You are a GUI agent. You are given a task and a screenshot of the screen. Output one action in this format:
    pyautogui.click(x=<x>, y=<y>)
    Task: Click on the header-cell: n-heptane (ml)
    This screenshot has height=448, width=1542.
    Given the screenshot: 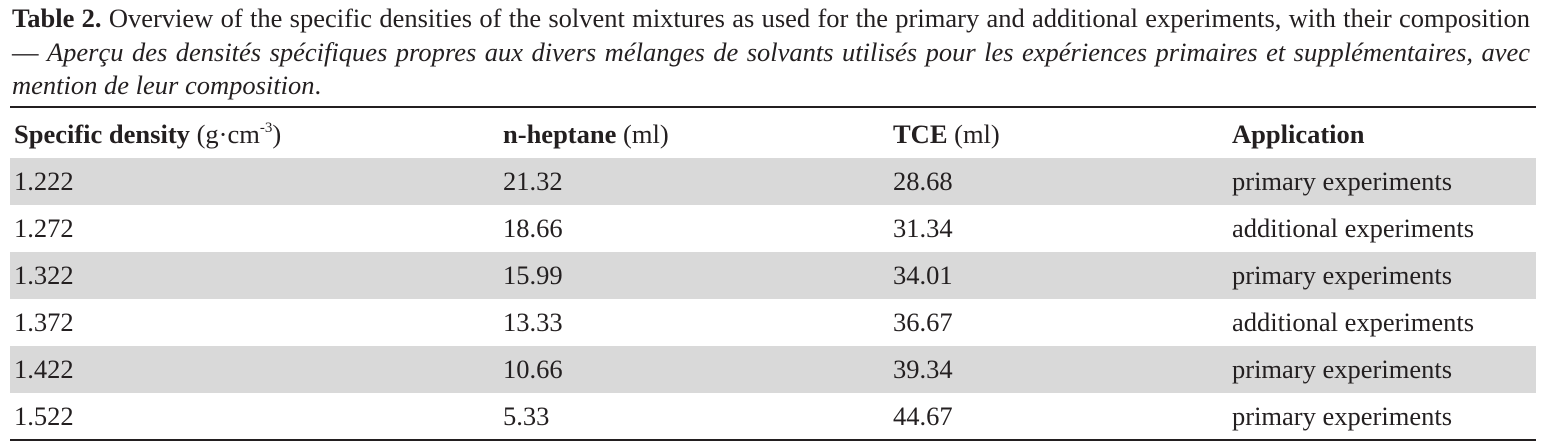 What is the action you would take?
    pyautogui.click(x=694, y=134)
    